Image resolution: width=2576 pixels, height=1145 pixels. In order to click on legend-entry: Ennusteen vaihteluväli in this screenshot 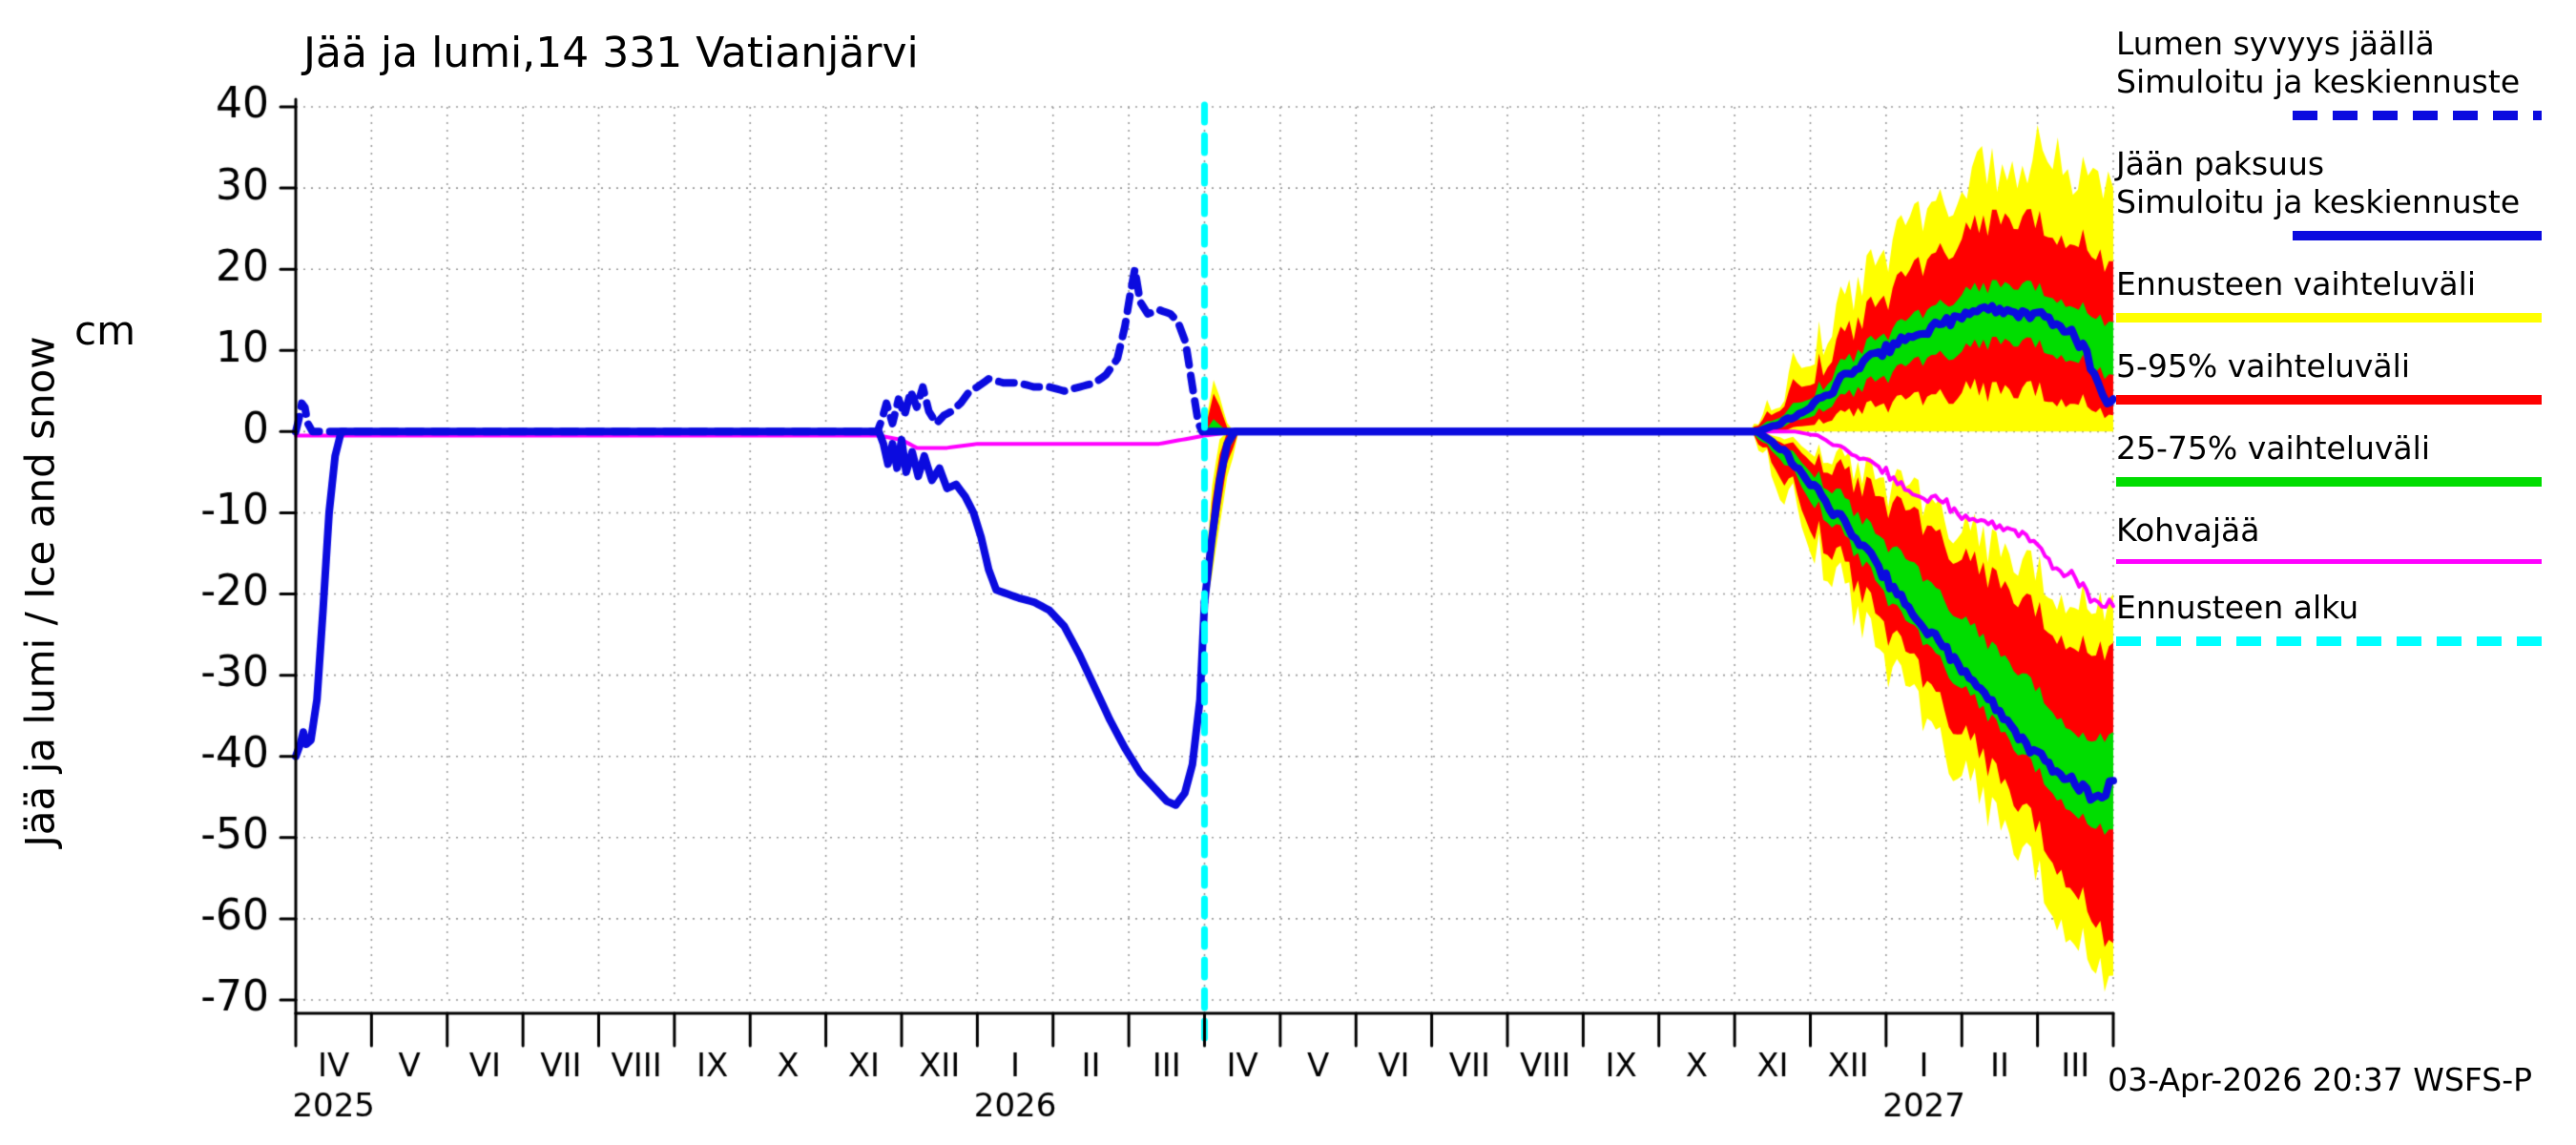, I will do `click(2329, 294)`.